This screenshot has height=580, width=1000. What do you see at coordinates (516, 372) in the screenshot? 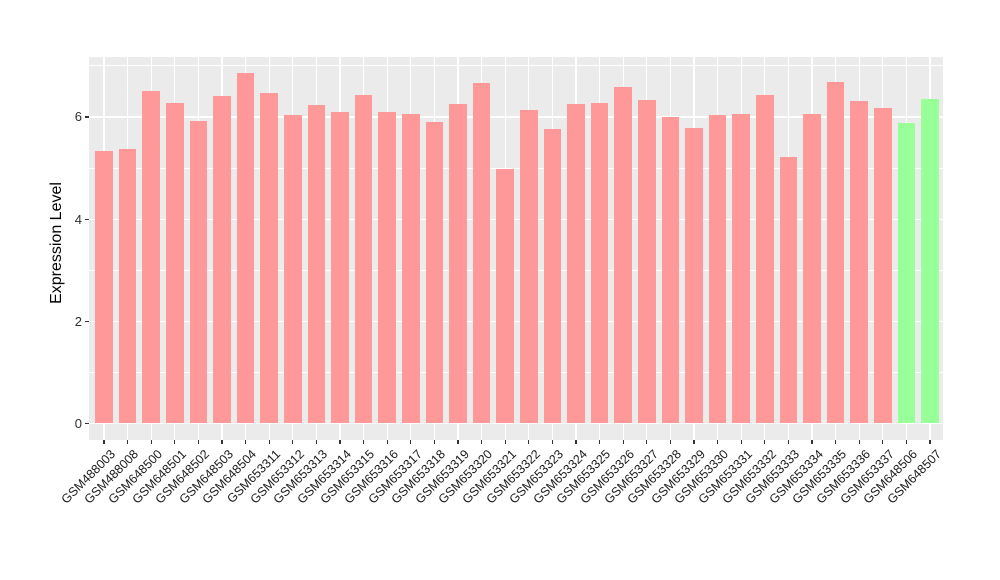
I see `minor-gridline-y1` at bounding box center [516, 372].